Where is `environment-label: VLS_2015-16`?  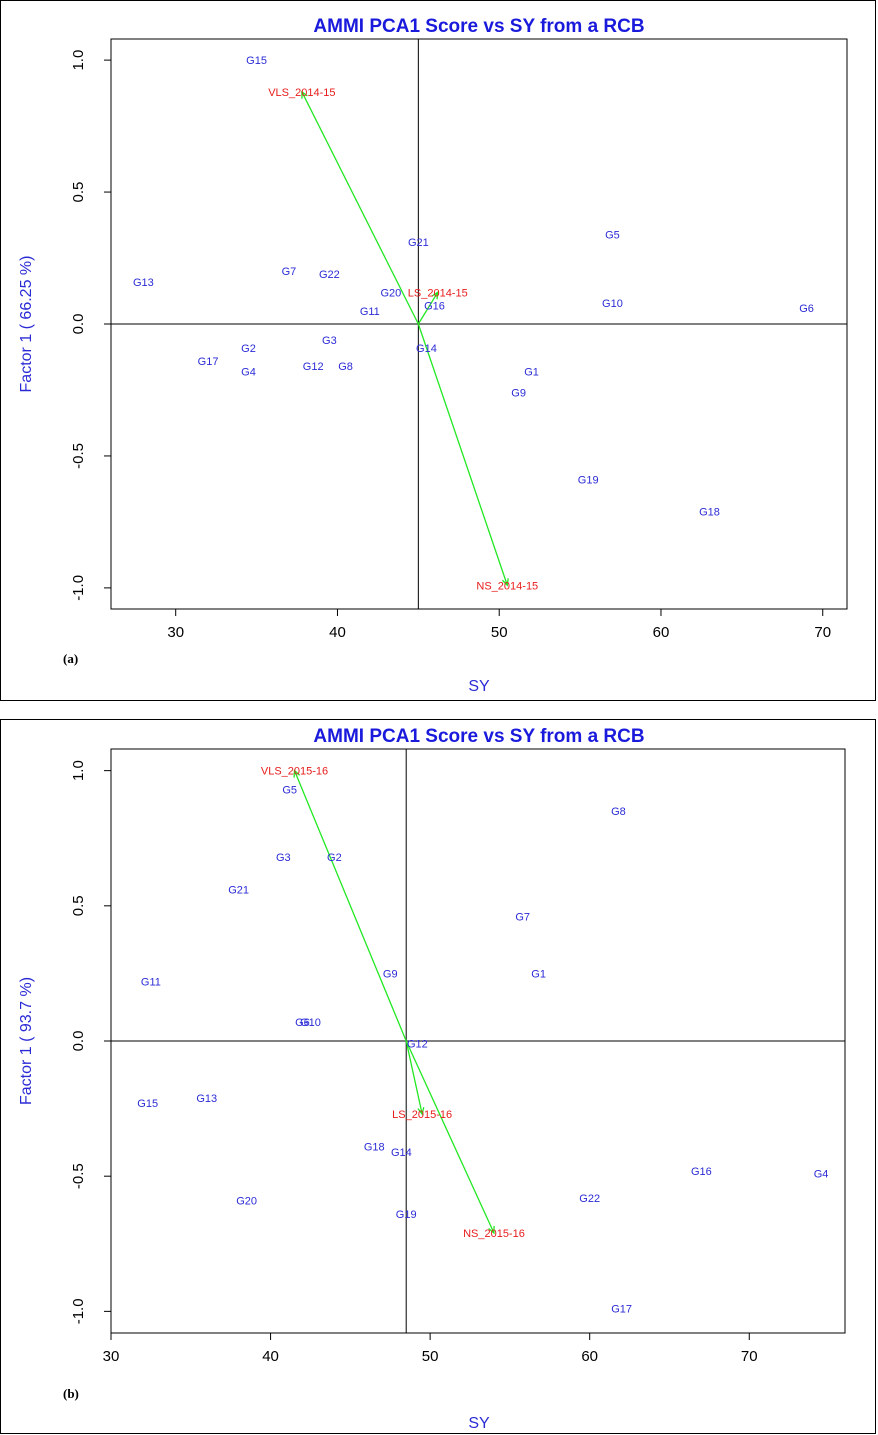
environment-label: VLS_2015-16 is located at coordinates (294, 772).